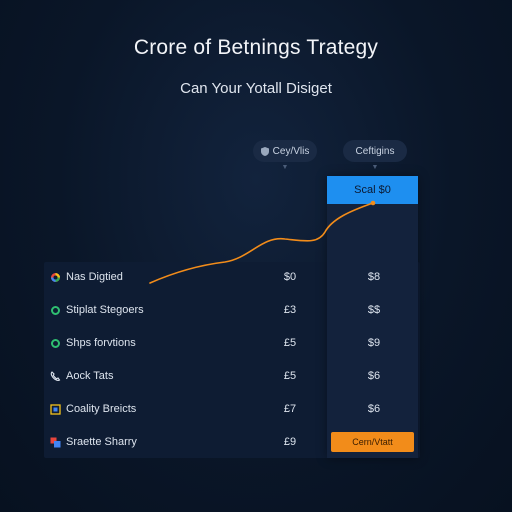 This screenshot has height=512, width=512. What do you see at coordinates (101, 409) in the screenshot?
I see `row-label: Coality Breicts` at bounding box center [101, 409].